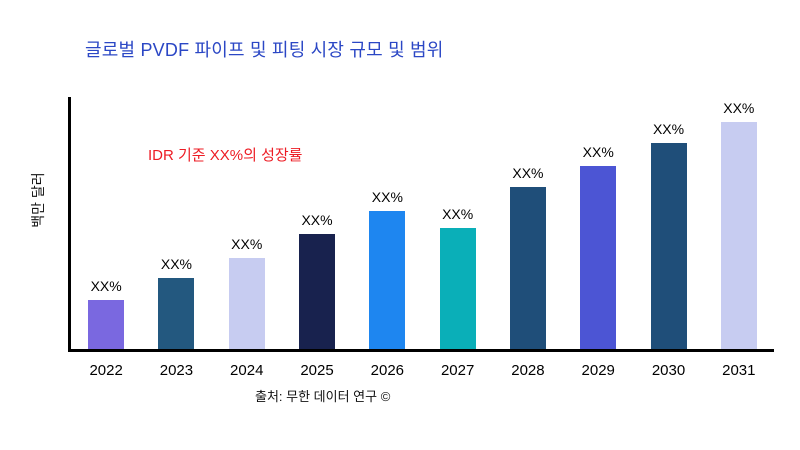  What do you see at coordinates (457, 288) in the screenshot?
I see `bar-2027` at bounding box center [457, 288].